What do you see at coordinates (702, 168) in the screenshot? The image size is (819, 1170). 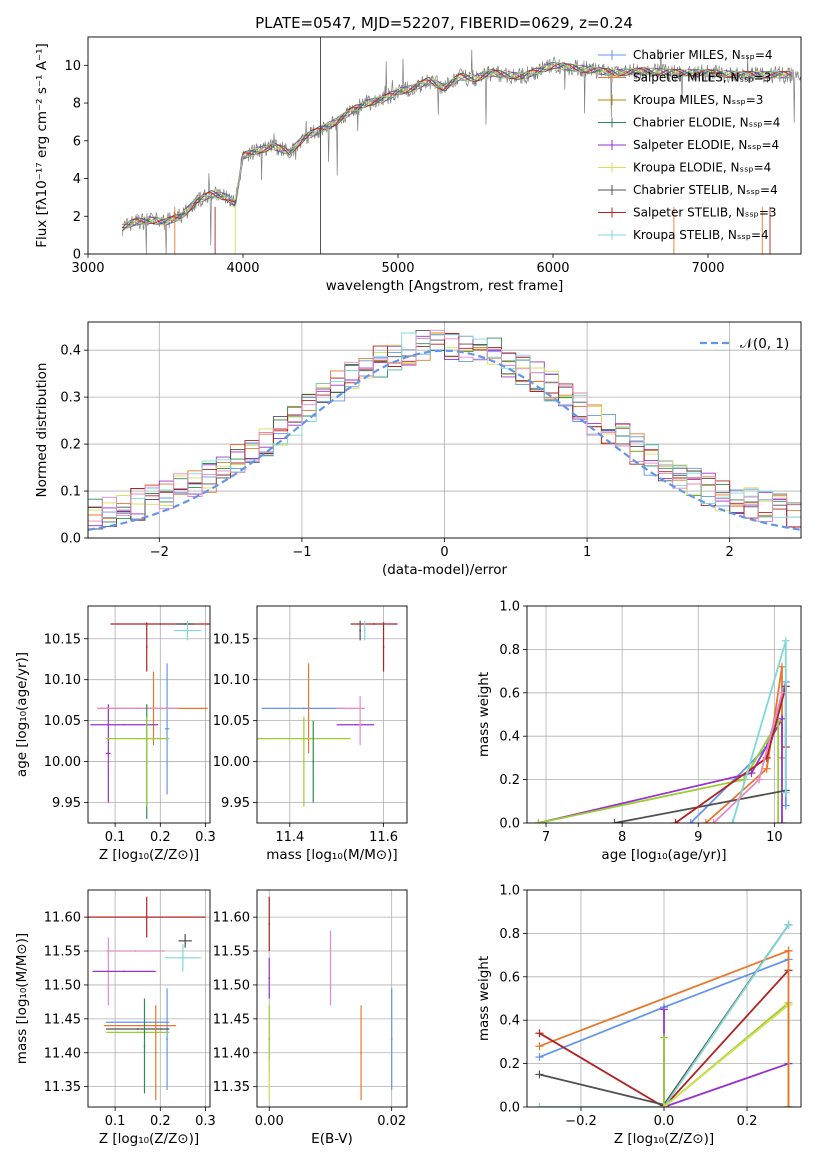 I see `legend-entry: Kroupa ELODIE, Nₛₛₚ=4` at bounding box center [702, 168].